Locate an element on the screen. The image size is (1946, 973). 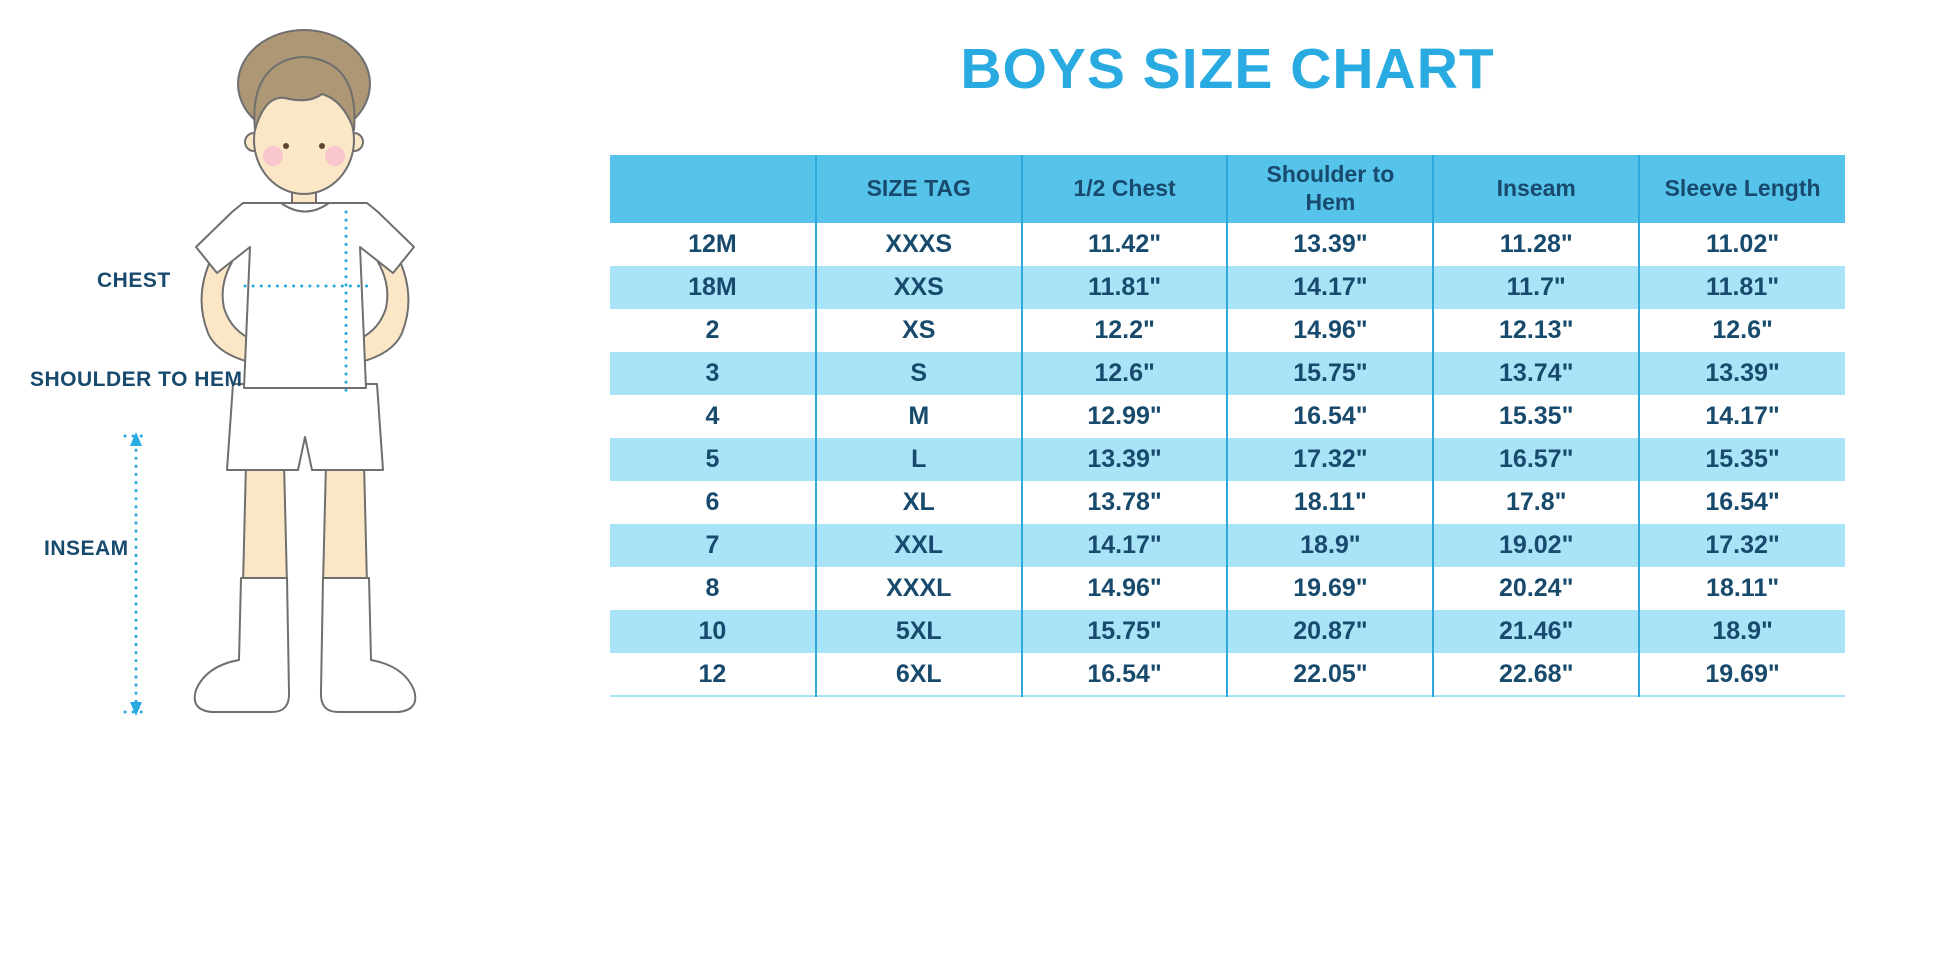
table-row: 12 6XL 16.54" 22.05" 22.68" 19.69" is located at coordinates (1227, 674).